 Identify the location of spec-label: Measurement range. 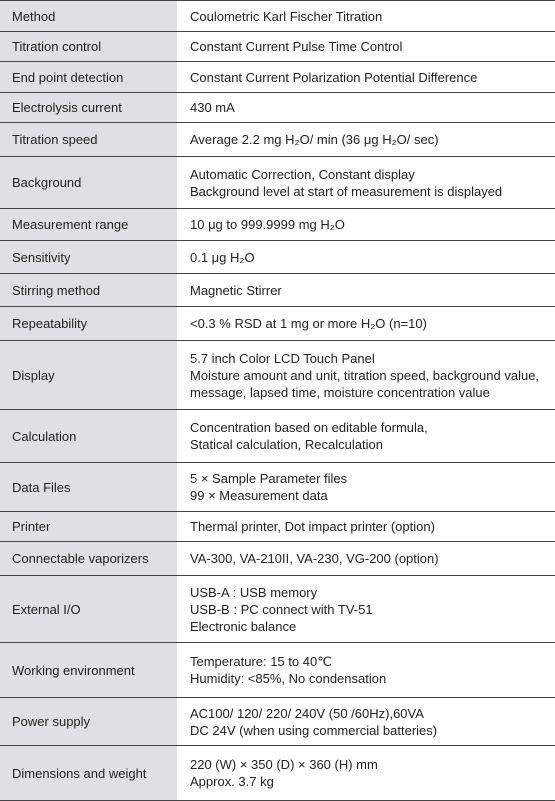
(89, 224).